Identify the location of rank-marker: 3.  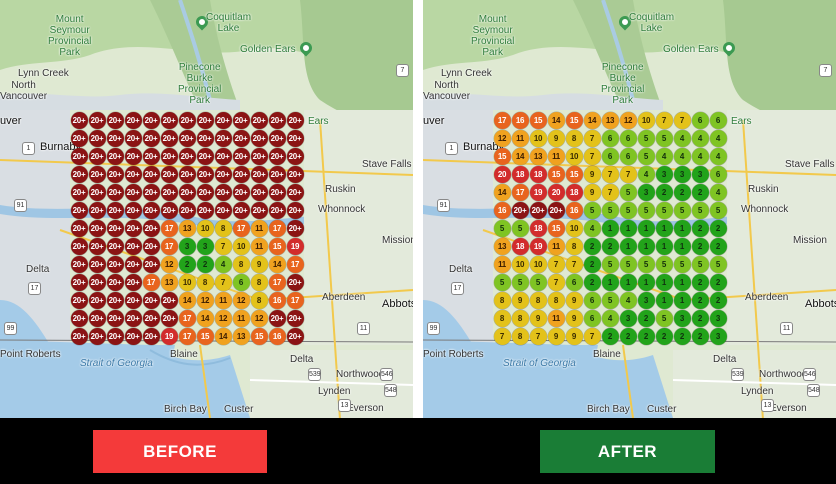
(646, 192).